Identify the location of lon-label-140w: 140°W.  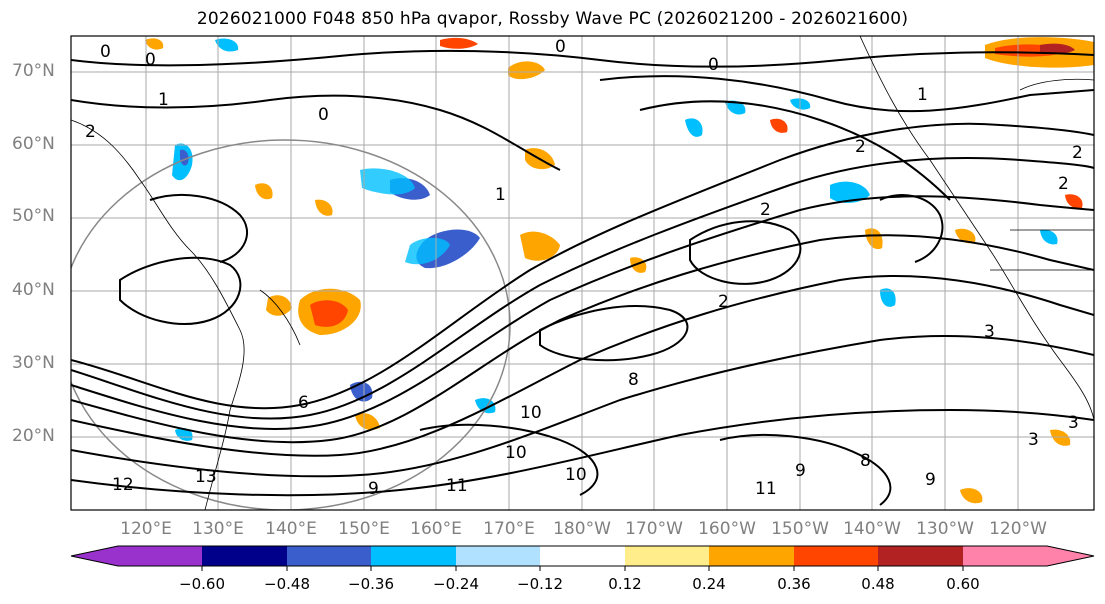
(872, 529).